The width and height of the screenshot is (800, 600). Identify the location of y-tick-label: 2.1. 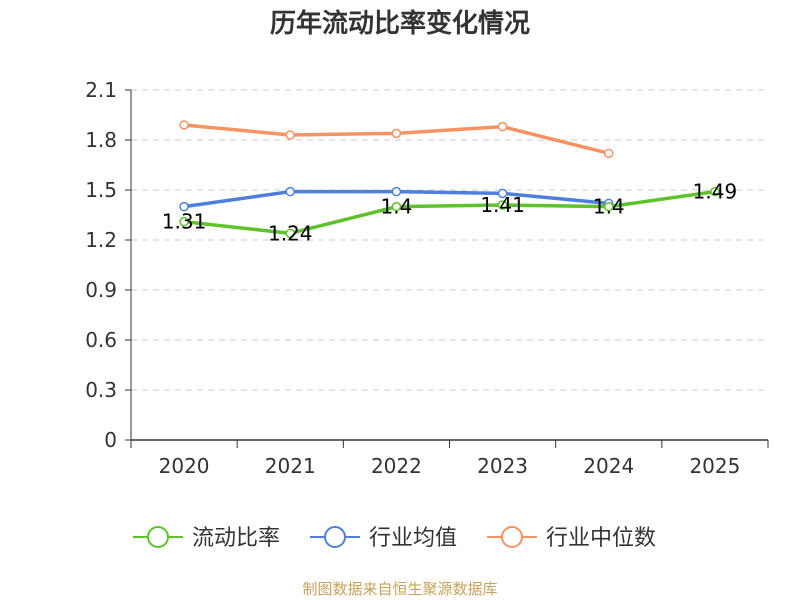
(101, 90).